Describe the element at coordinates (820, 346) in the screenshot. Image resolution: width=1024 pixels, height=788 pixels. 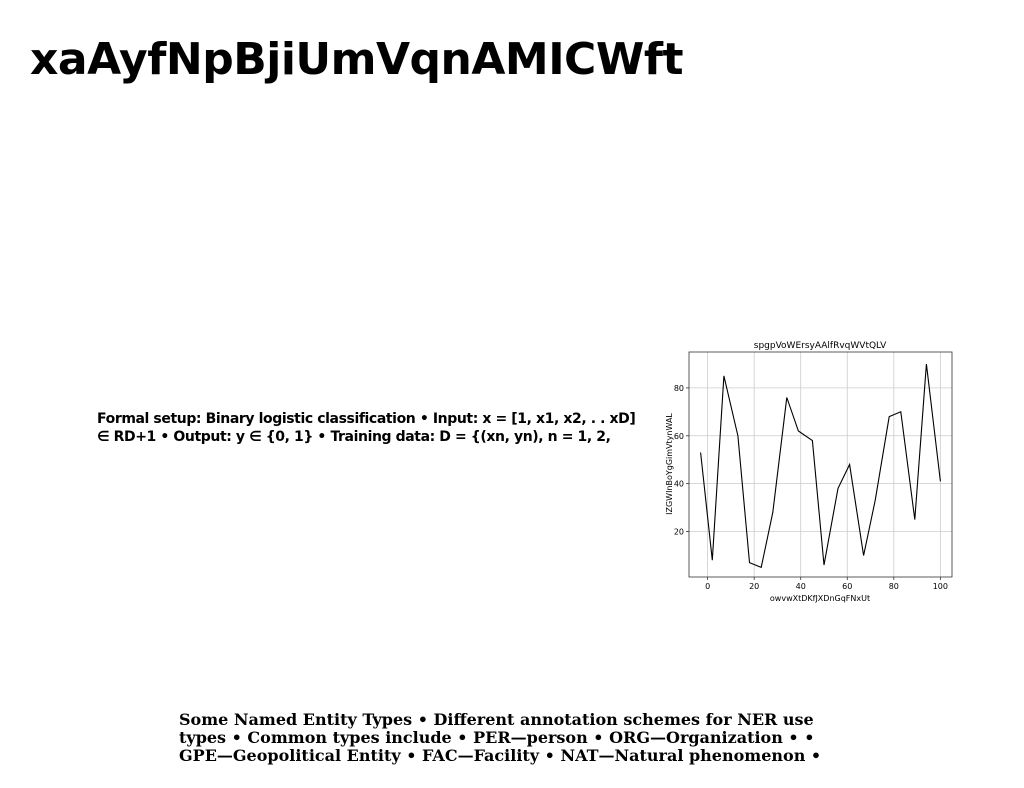
I see `chart-title: spgpVoWErsyAAlfRvqWVtQLV` at that location.